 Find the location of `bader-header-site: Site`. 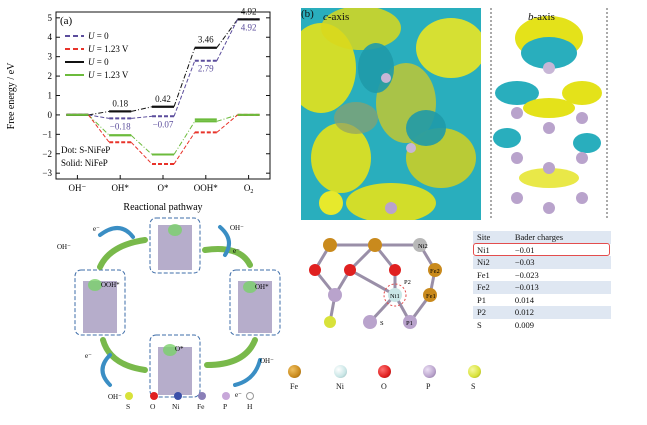

bader-header-site: Site is located at coordinates (492, 237).